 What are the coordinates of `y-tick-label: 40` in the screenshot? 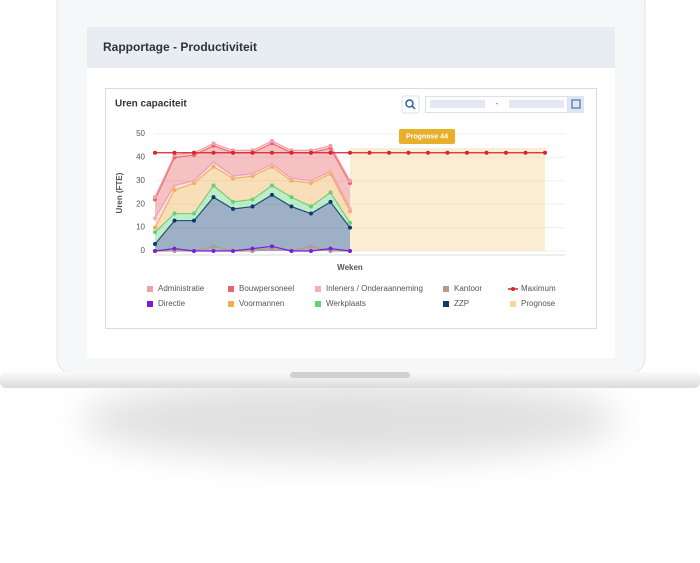 It's located at (140, 157).